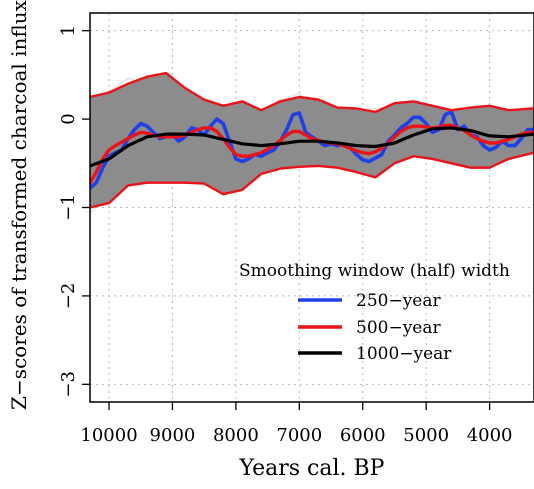 This screenshot has width=534, height=489. I want to click on x-tick-label: 9000, so click(173, 435).